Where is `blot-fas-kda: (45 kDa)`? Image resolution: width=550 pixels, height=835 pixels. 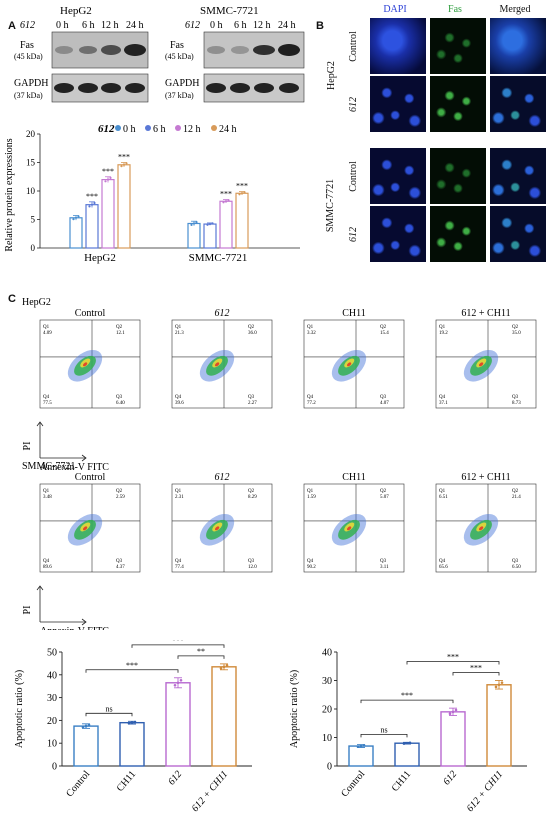 blot-fas-kda: (45 kDa) is located at coordinates (179, 56).